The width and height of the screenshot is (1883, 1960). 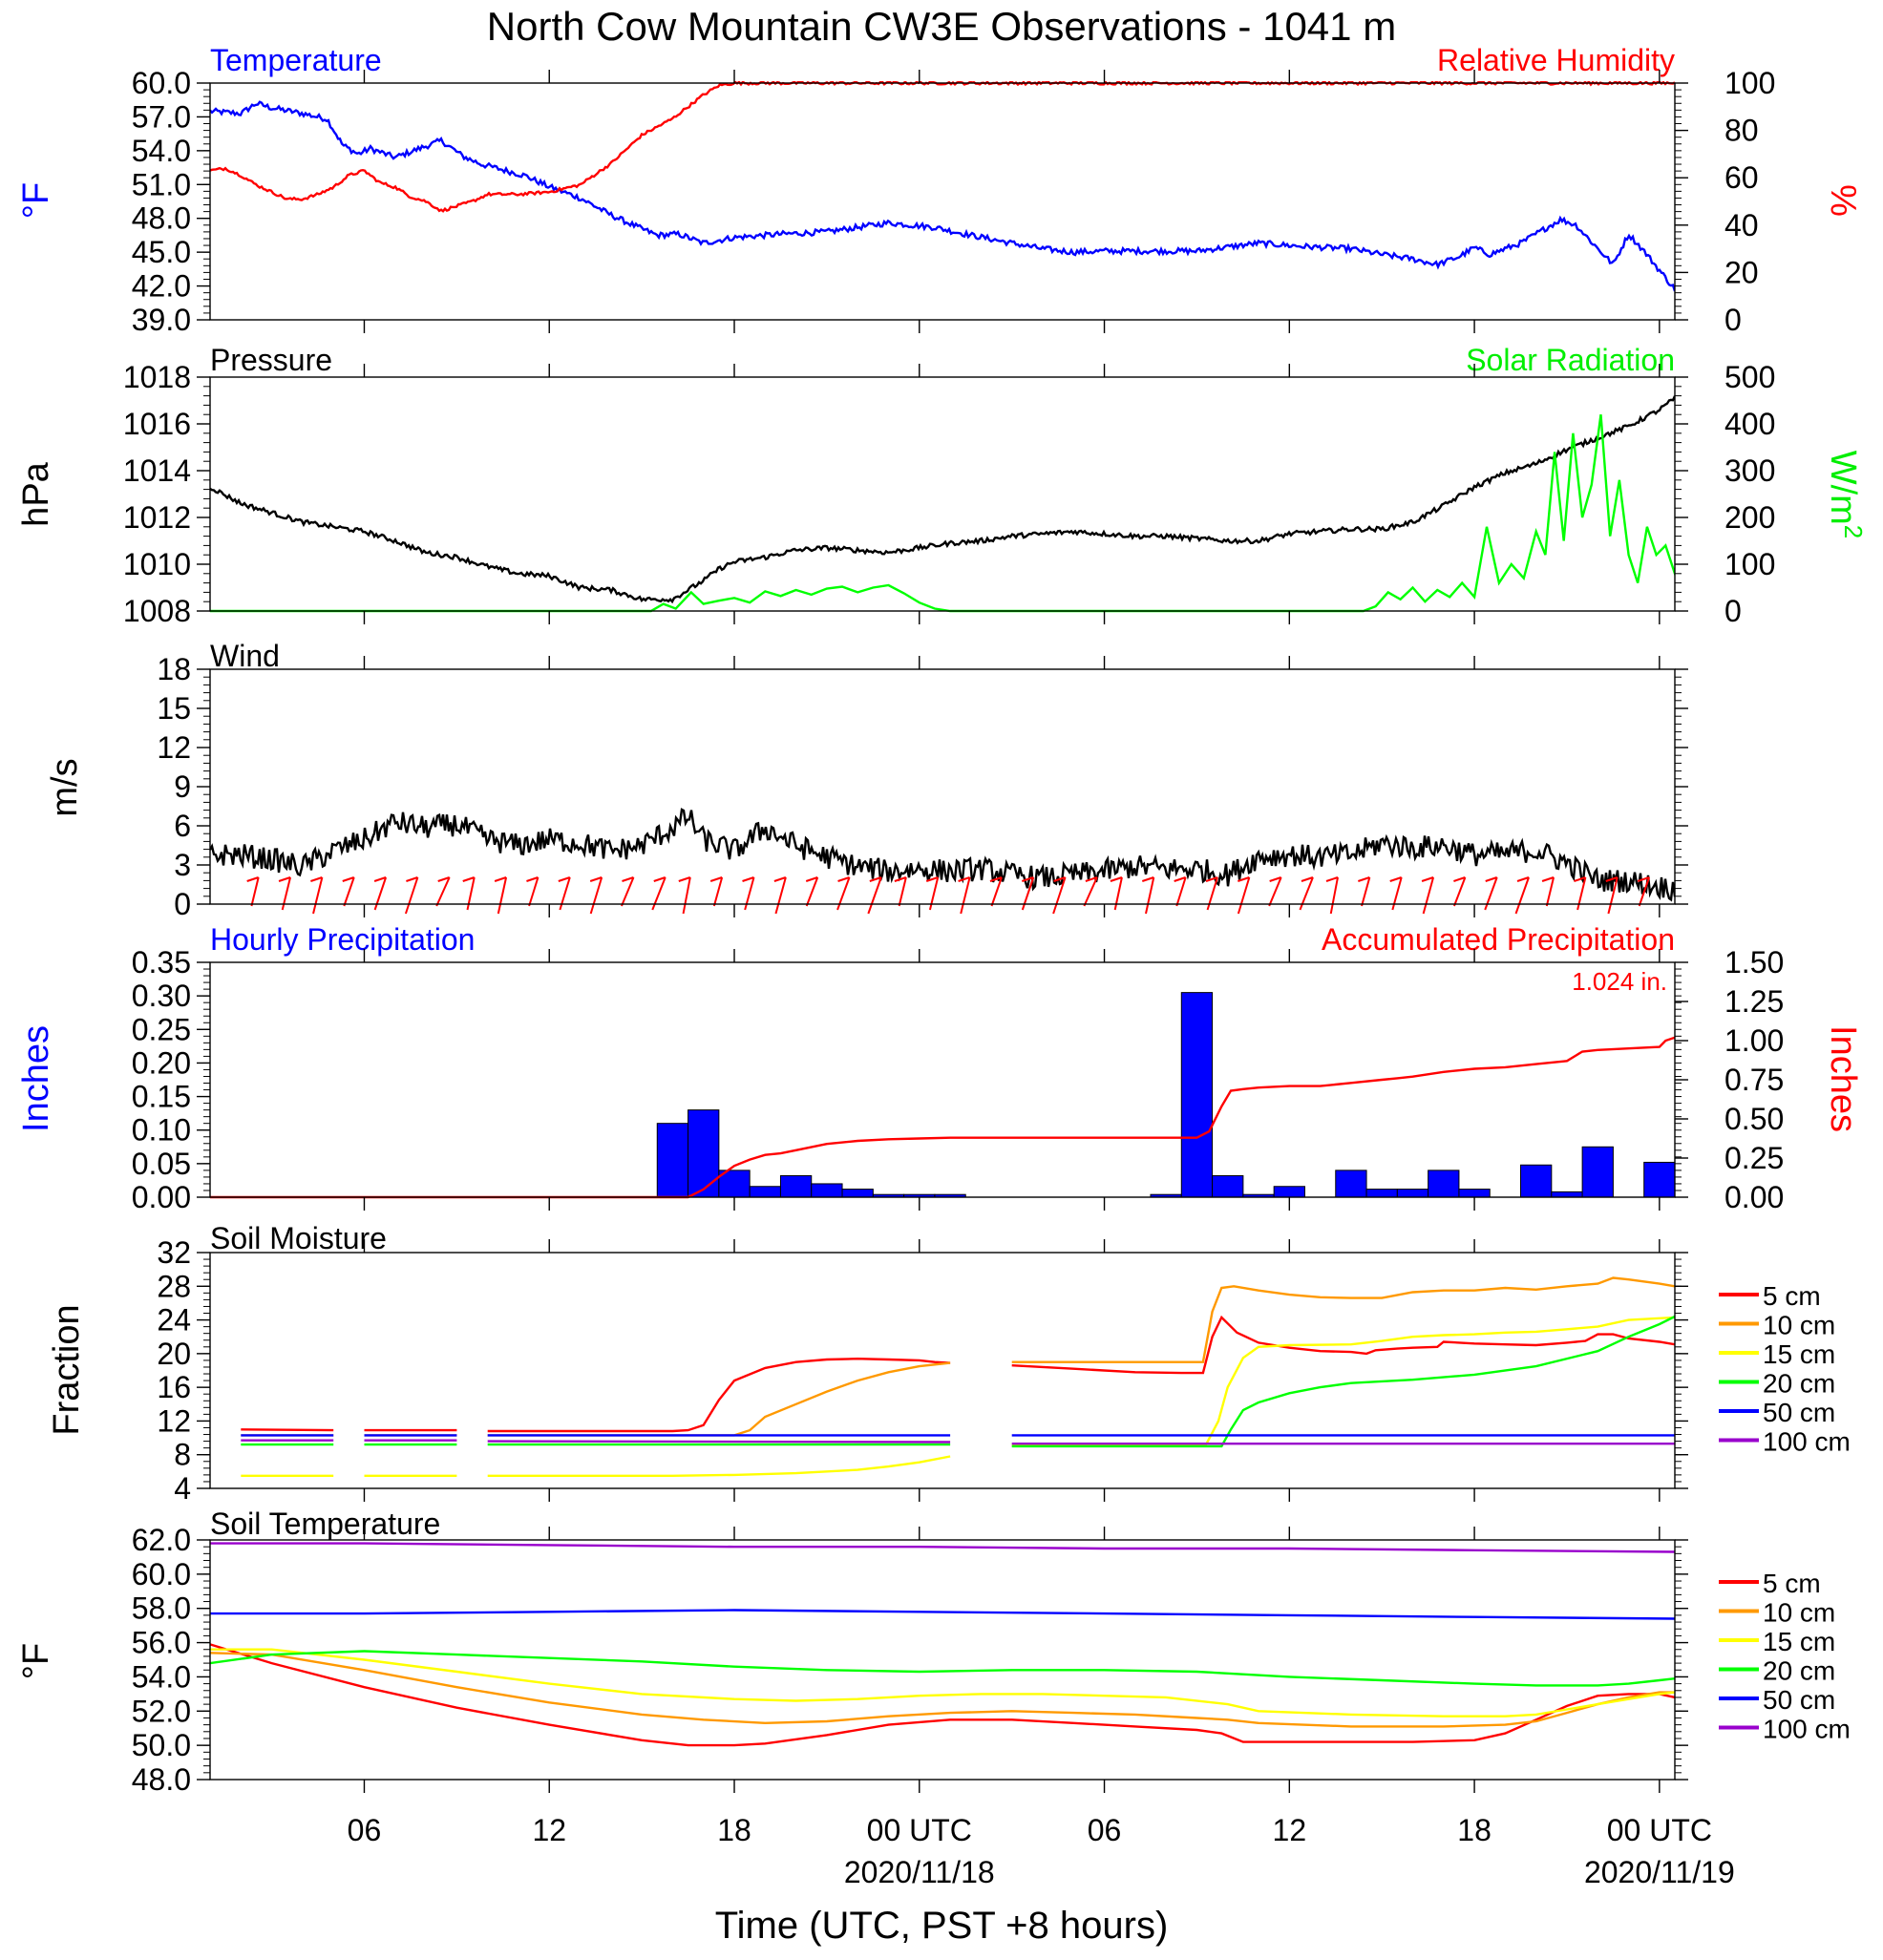 I want to click on series-3-line, so click(x=942, y=1668).